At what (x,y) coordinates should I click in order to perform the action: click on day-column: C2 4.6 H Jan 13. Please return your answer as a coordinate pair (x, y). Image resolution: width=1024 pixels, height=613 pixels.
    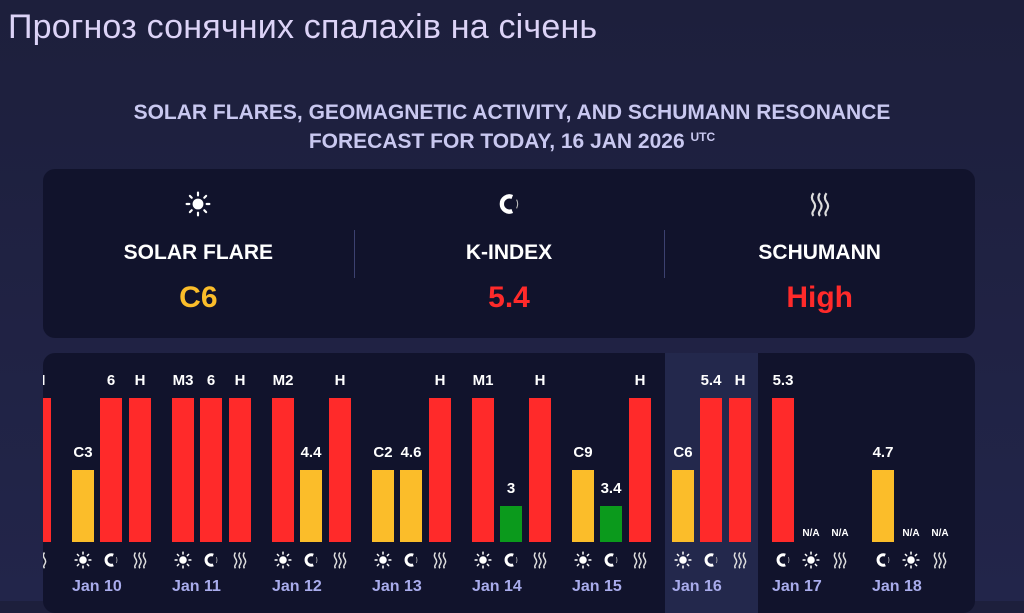
    Looking at the image, I should click on (422, 483).